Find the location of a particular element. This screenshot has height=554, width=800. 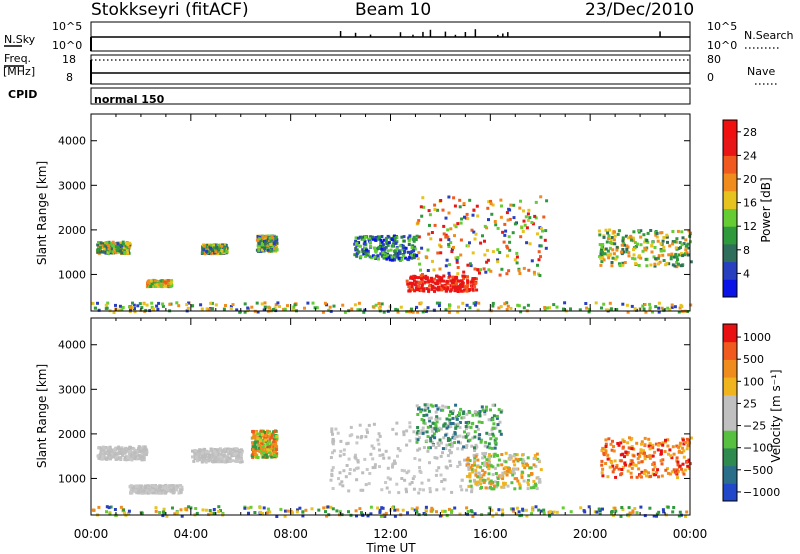

x-tick-label: 04:00 is located at coordinates (191, 534).